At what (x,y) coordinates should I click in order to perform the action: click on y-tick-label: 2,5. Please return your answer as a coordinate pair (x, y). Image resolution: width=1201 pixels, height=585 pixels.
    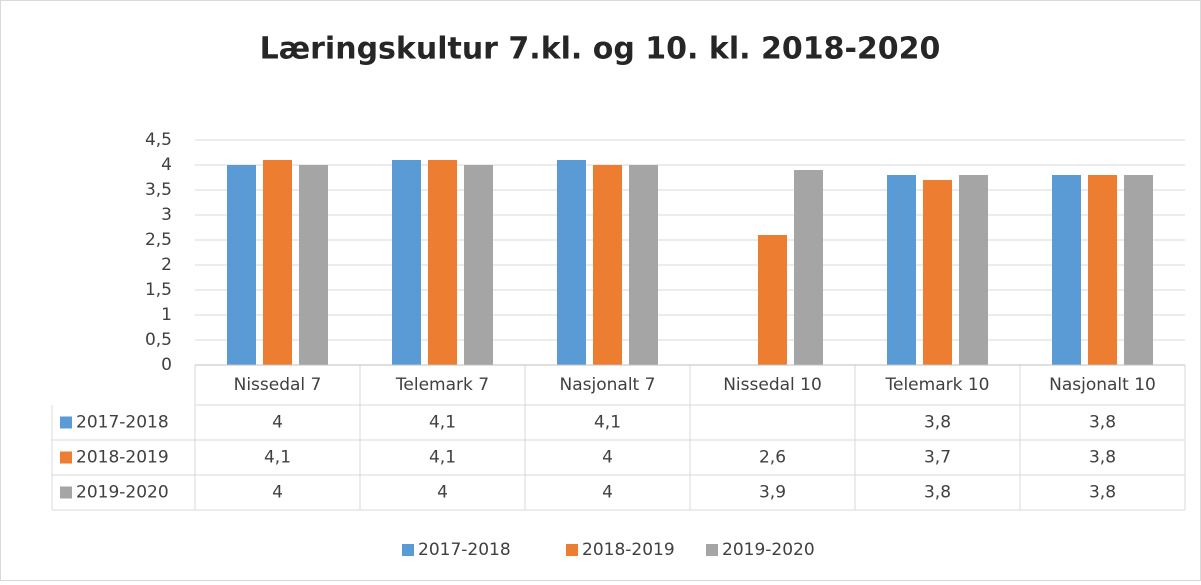
    Looking at the image, I should click on (158, 240).